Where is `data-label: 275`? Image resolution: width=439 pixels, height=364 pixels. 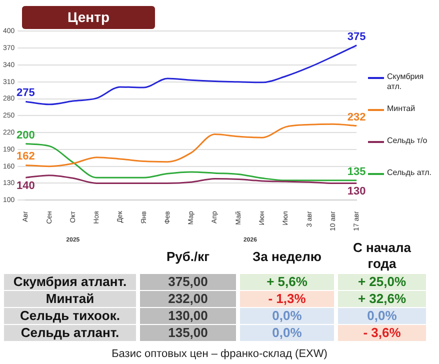 data-label: 275 is located at coordinates (25, 93).